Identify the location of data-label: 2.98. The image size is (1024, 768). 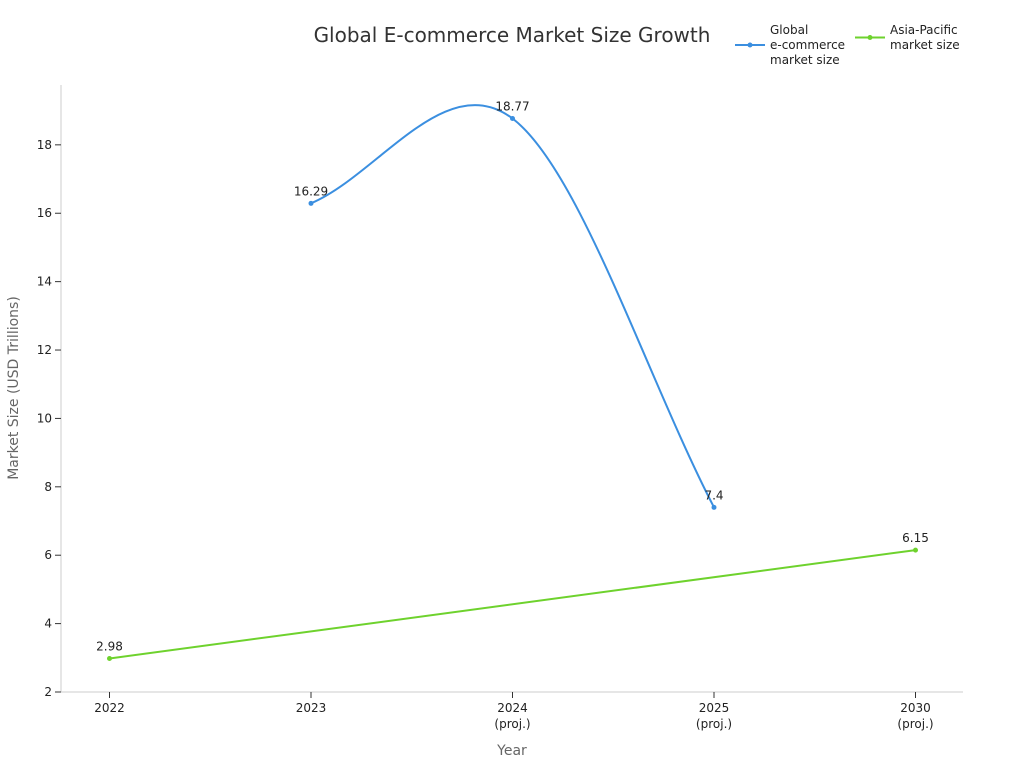
(109, 646).